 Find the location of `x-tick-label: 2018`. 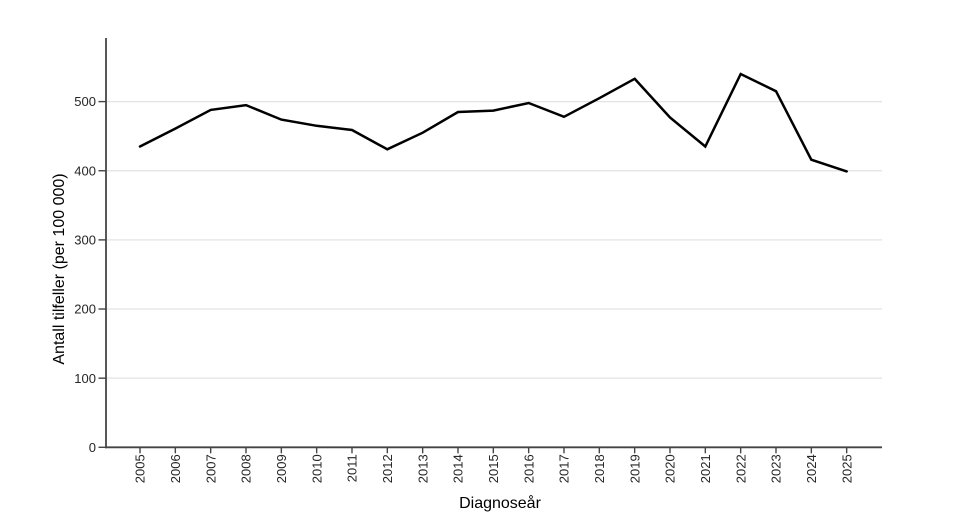

x-tick-label: 2018 is located at coordinates (599, 468).